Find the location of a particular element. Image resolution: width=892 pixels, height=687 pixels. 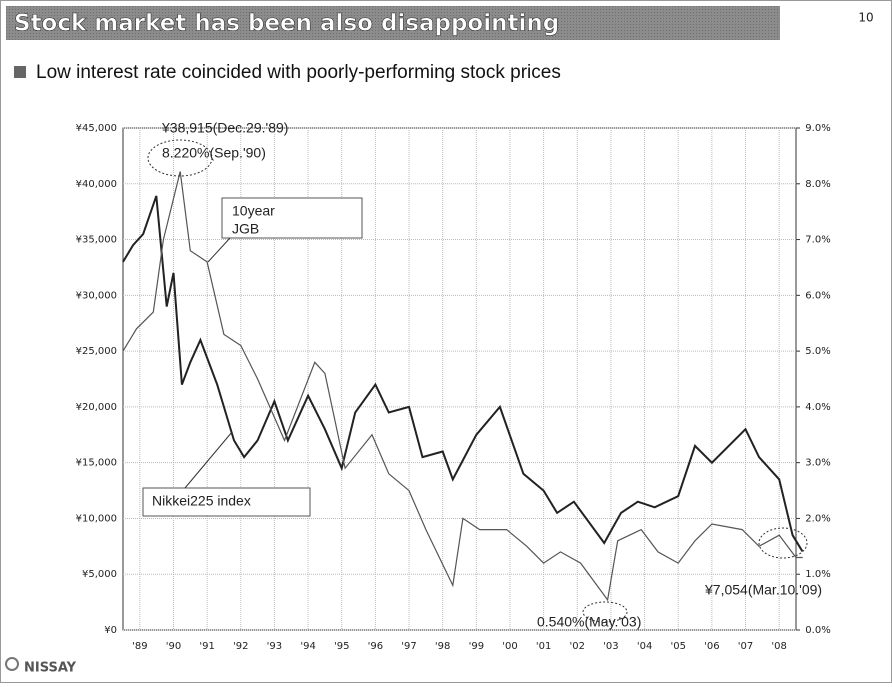

y2-tick-label: 3.0% is located at coordinates (817, 463).